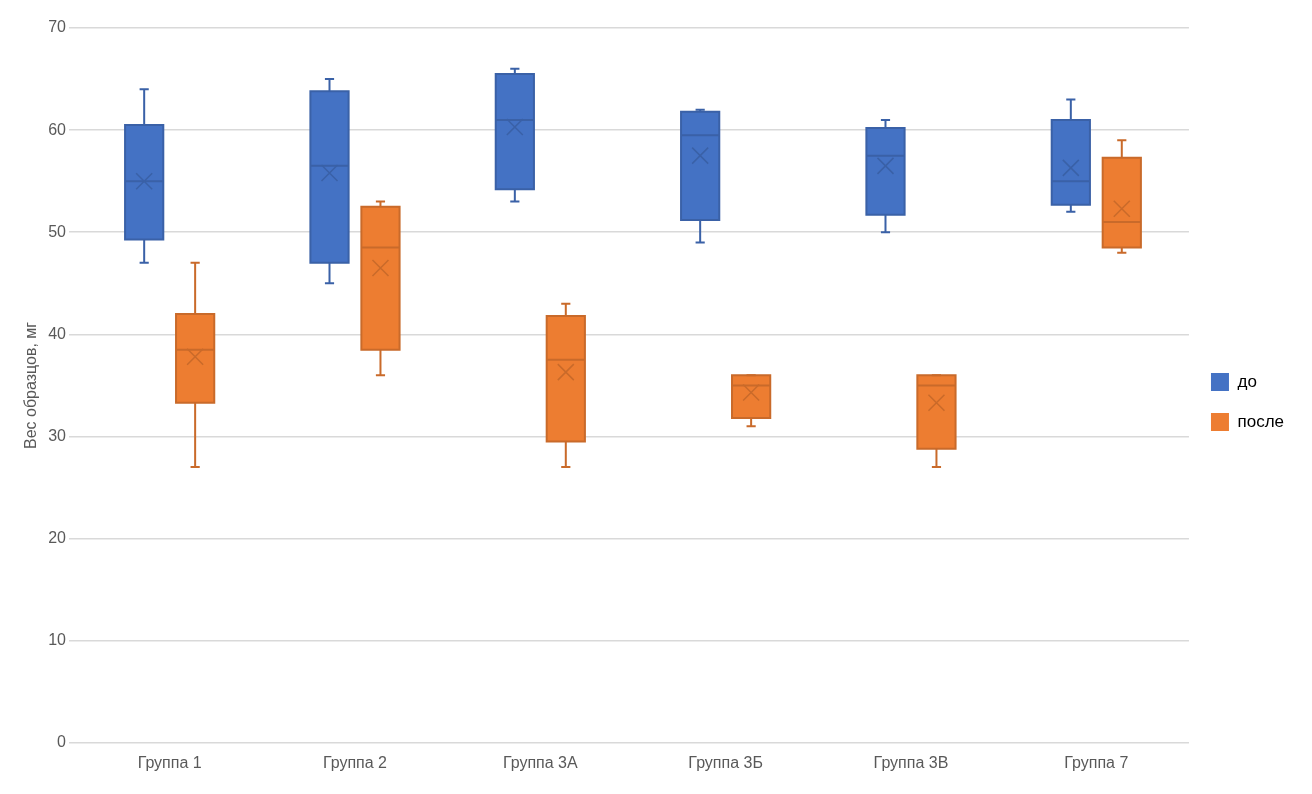  I want to click on y-tick-label: 70, so click(57, 27).